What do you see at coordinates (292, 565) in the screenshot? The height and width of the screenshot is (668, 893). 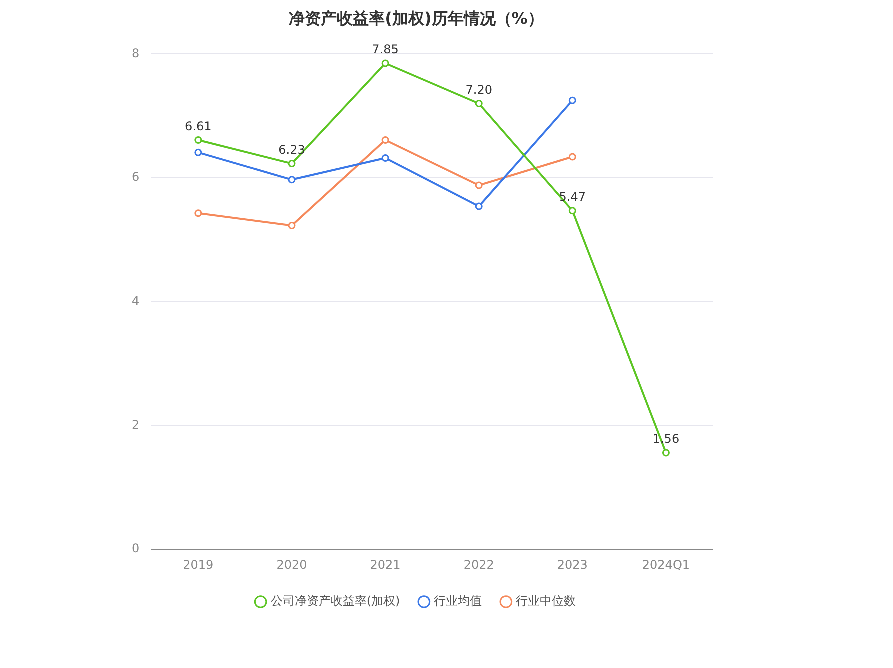 I see `x-tick-label: 2020` at bounding box center [292, 565].